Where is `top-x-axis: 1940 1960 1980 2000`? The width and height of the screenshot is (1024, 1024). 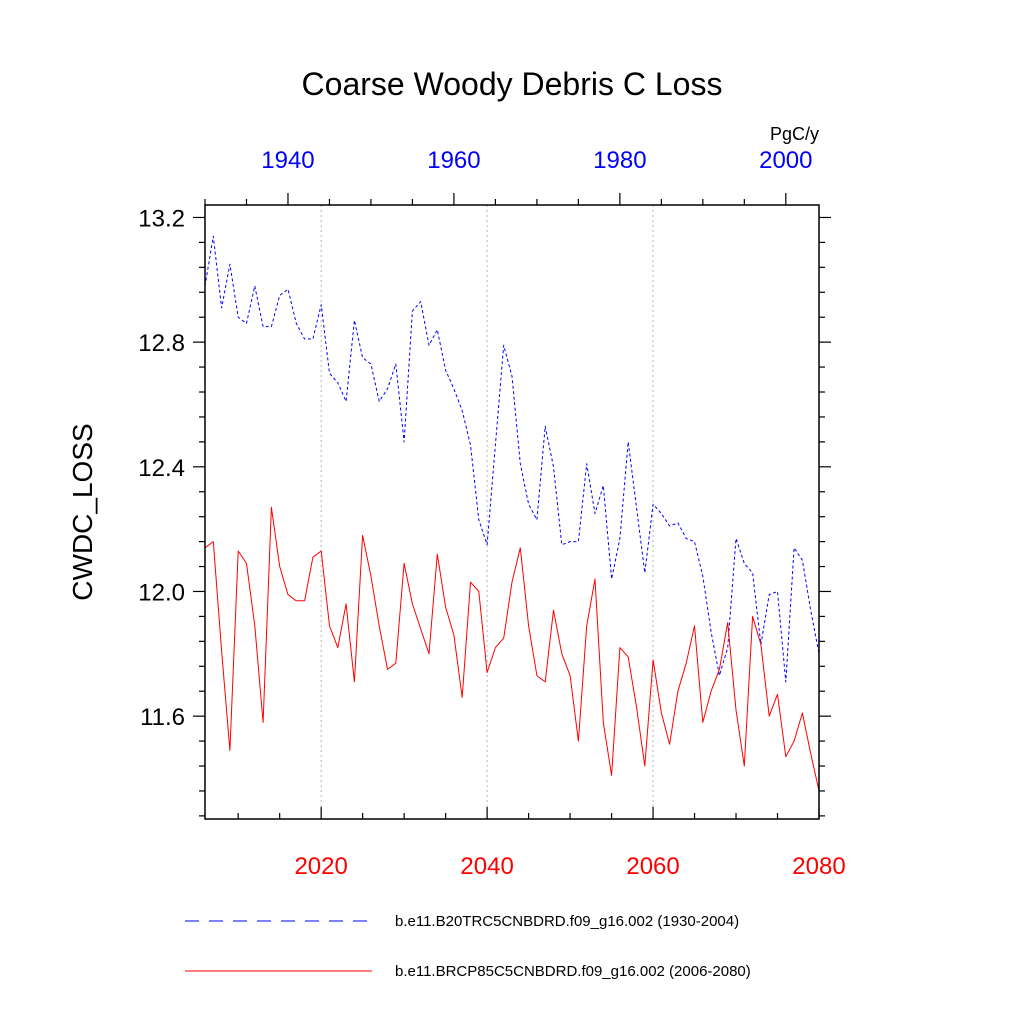 top-x-axis: 1940 1960 1980 2000 is located at coordinates (508, 176).